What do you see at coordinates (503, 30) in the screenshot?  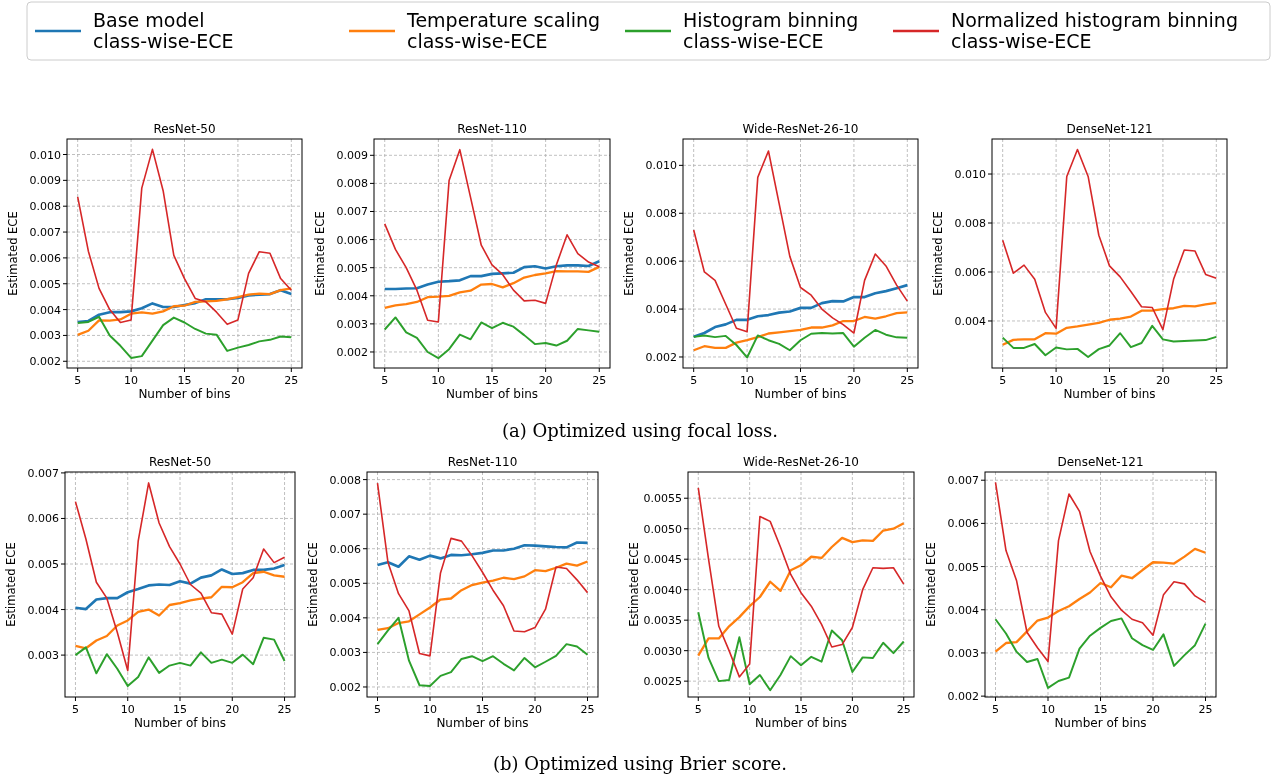 I see `legend-label: Temperature scaling class-wise-ECE` at bounding box center [503, 30].